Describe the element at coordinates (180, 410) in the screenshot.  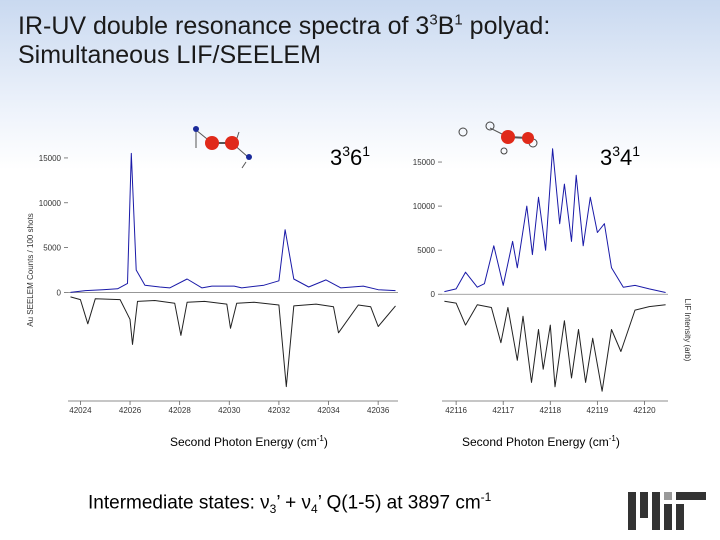
I see `x-tick-label: 42028` at that location.